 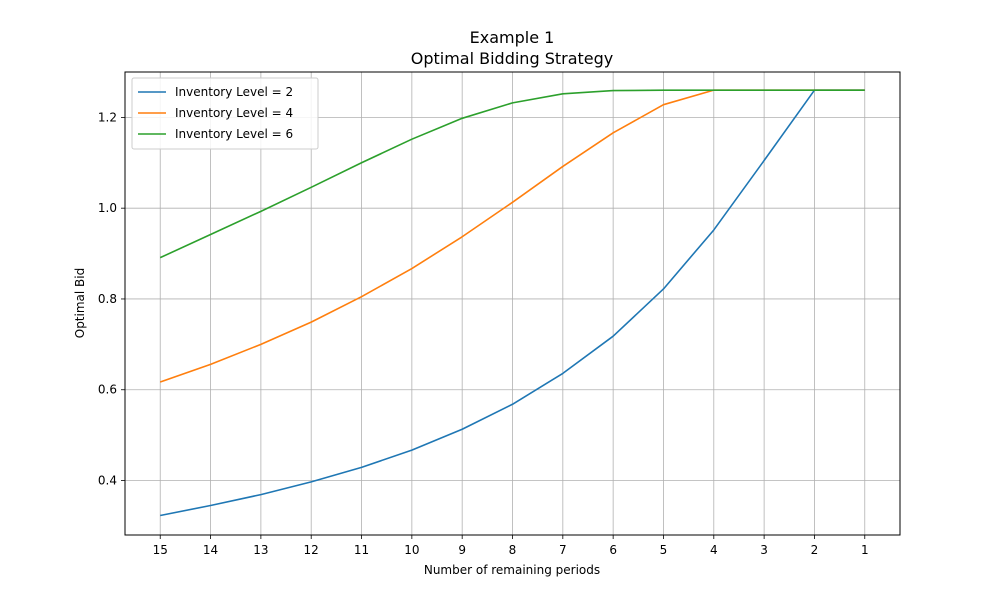 I want to click on y-tick-label: 0.4, so click(x=107, y=481).